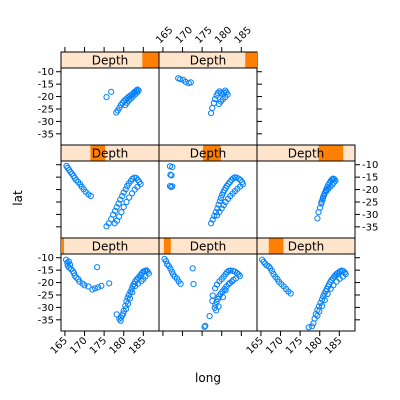 The height and width of the screenshot is (400, 400). I want to click on panel-8: Depth, so click(208, 98).